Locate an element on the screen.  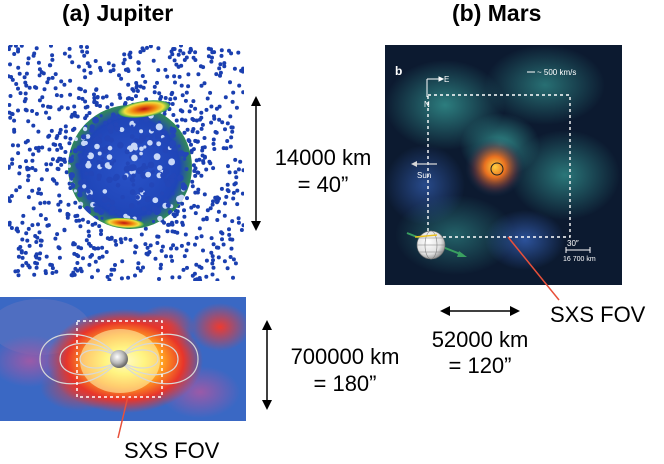
compass-north-label: N is located at coordinates (427, 104).